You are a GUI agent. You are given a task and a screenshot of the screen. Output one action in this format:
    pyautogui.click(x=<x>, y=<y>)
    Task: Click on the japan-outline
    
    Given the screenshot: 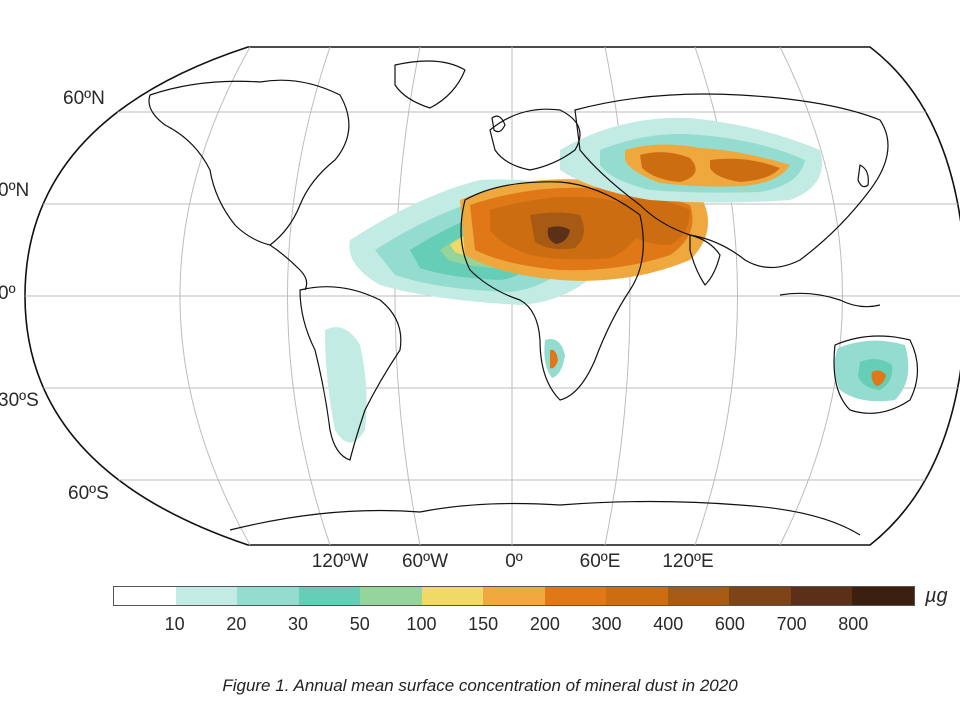 What is the action you would take?
    pyautogui.click(x=863, y=176)
    